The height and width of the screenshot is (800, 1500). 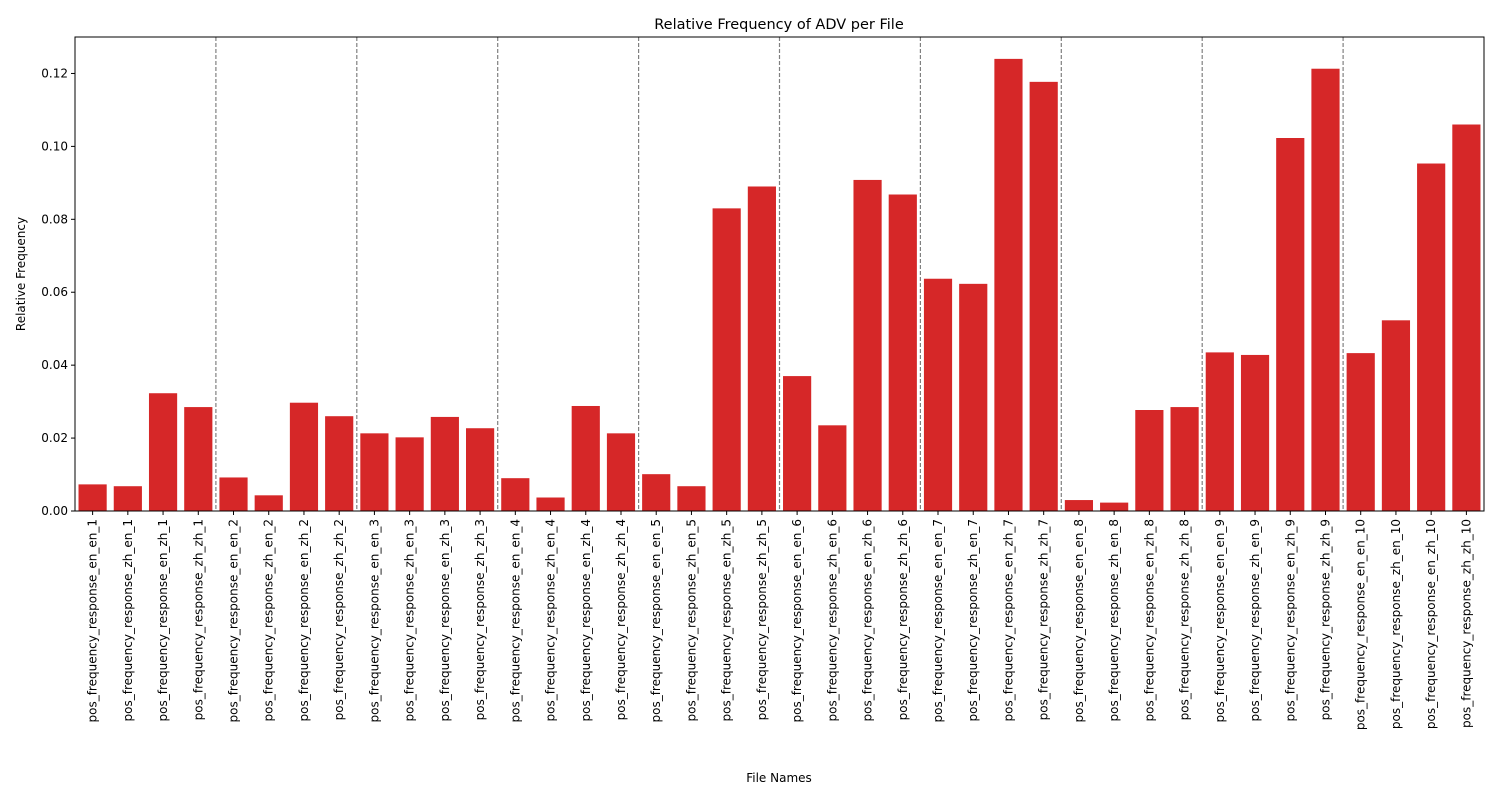 I want to click on x-tick-label: pos_frequency_response_en_zh_7, so click(x=1008, y=620).